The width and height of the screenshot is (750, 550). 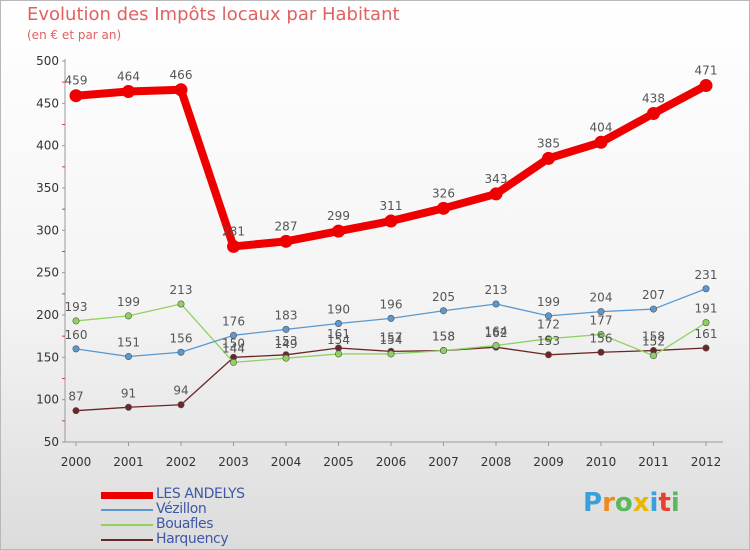 I want to click on y-tick-label: 500, so click(x=47, y=61).